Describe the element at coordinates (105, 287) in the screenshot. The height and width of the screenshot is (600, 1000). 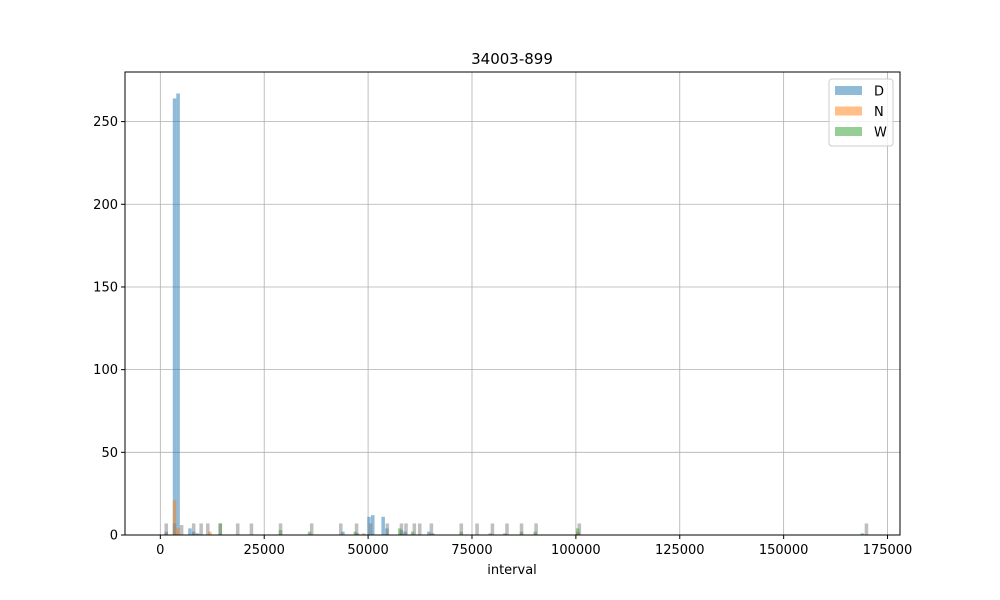
I see `y-tick-label: 150` at that location.